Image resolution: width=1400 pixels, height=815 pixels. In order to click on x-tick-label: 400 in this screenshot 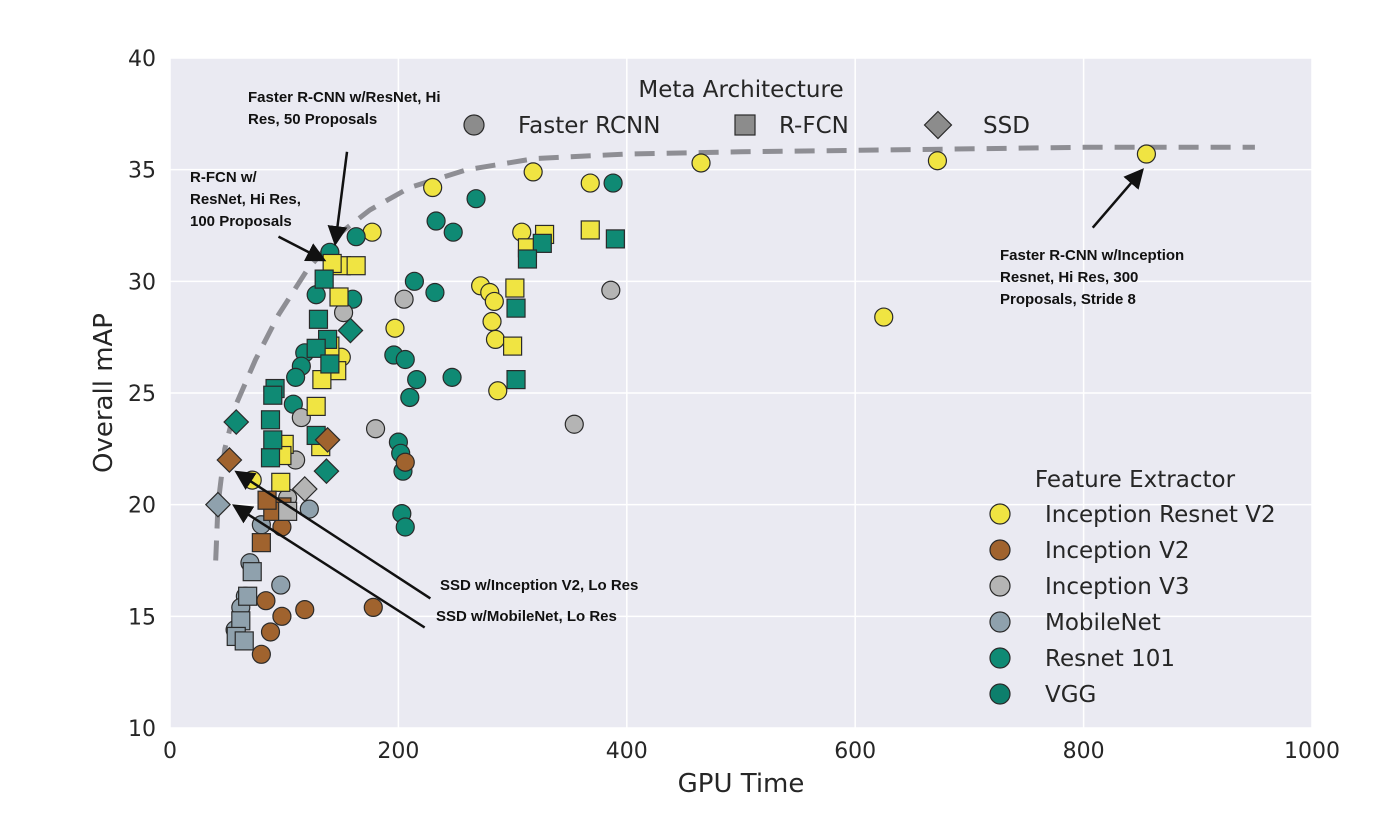, I will do `click(627, 751)`.